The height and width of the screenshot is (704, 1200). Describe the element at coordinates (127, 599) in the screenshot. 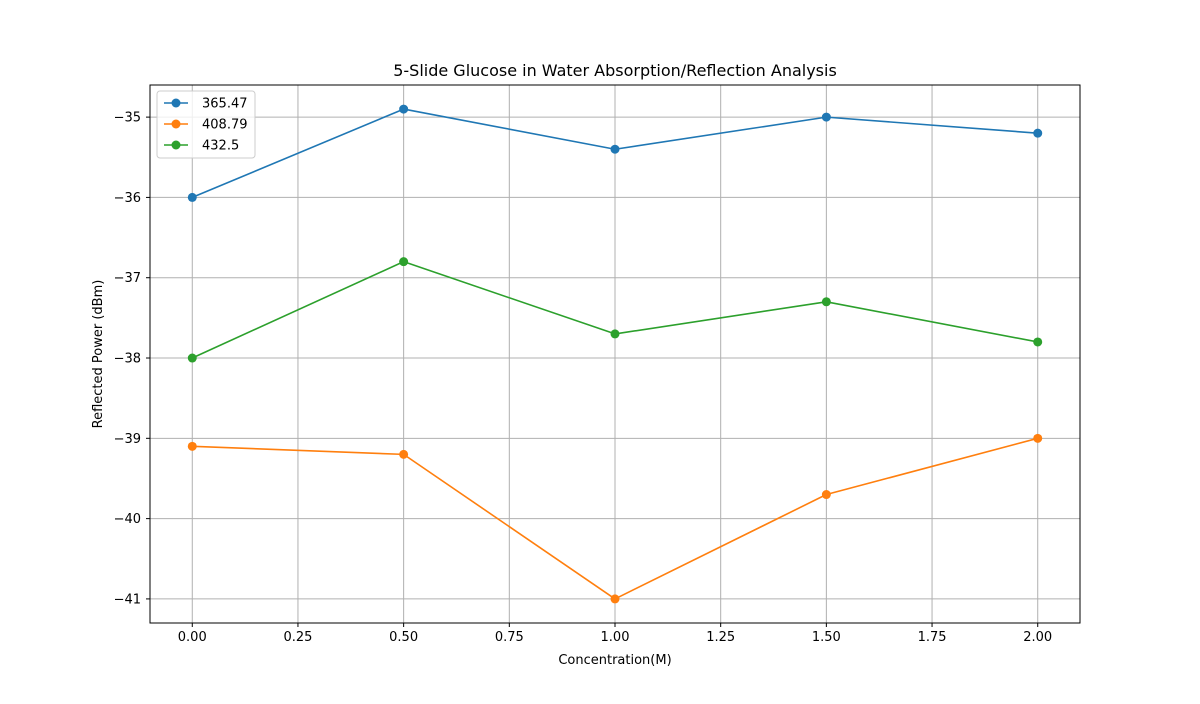

I see `y-tick-label: −41` at that location.